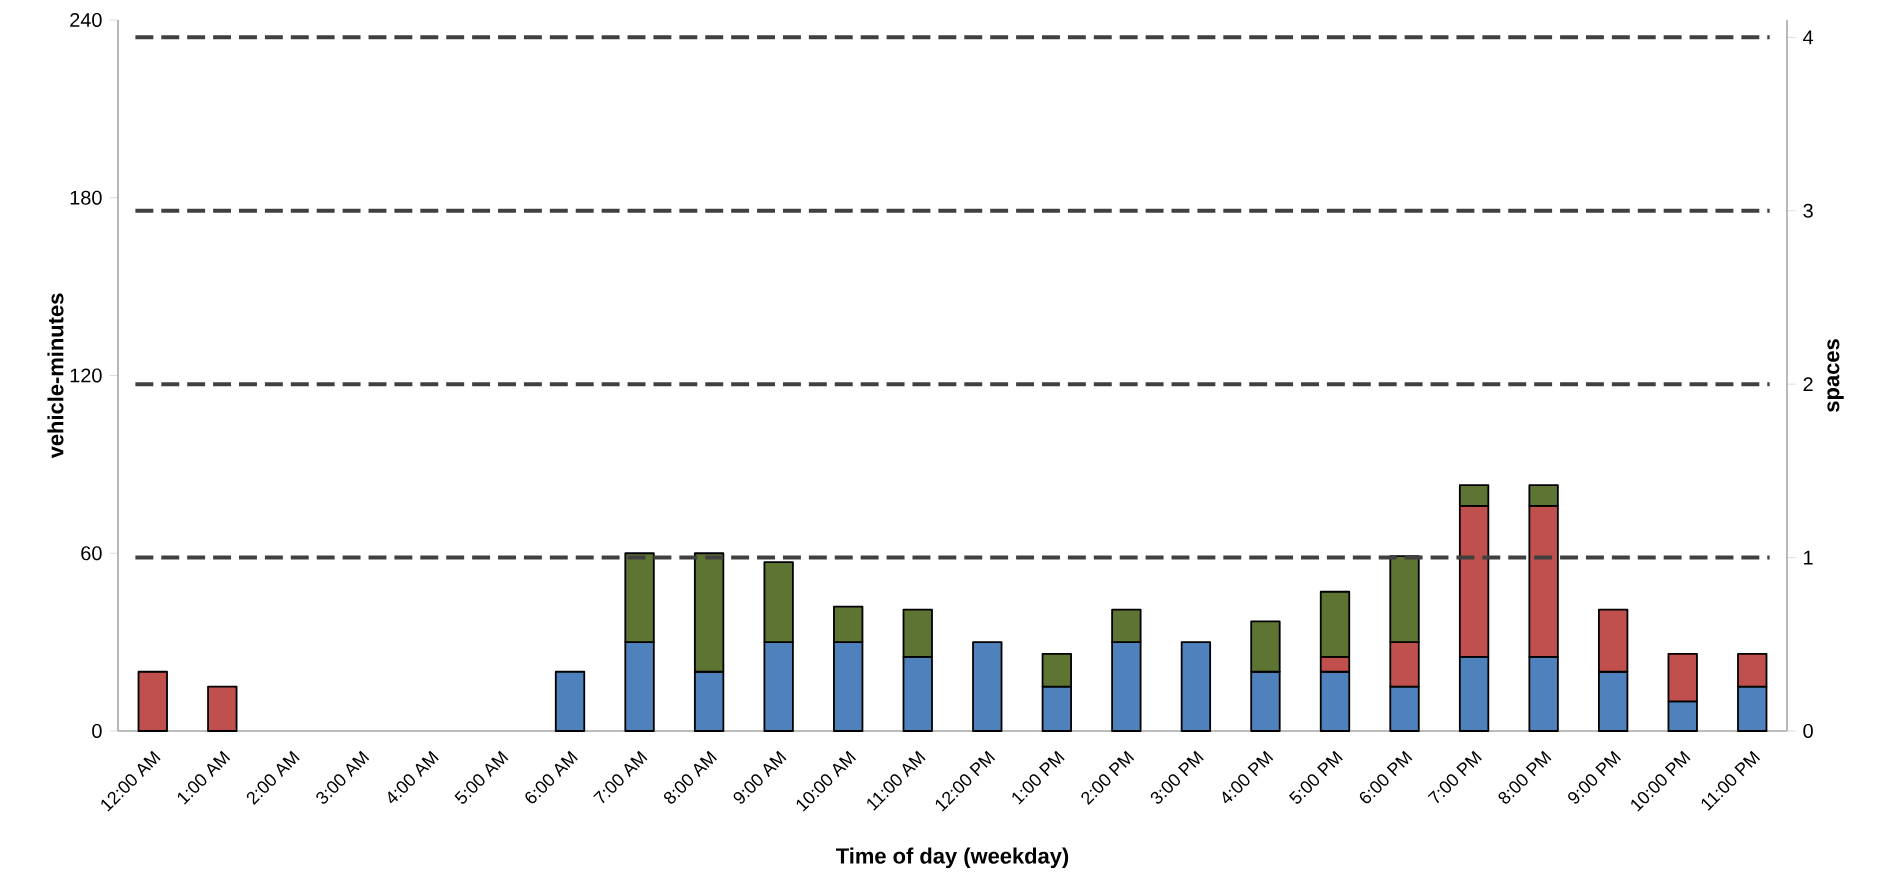 The image size is (1885, 889). I want to click on y-tick-label: 180, so click(86, 197).